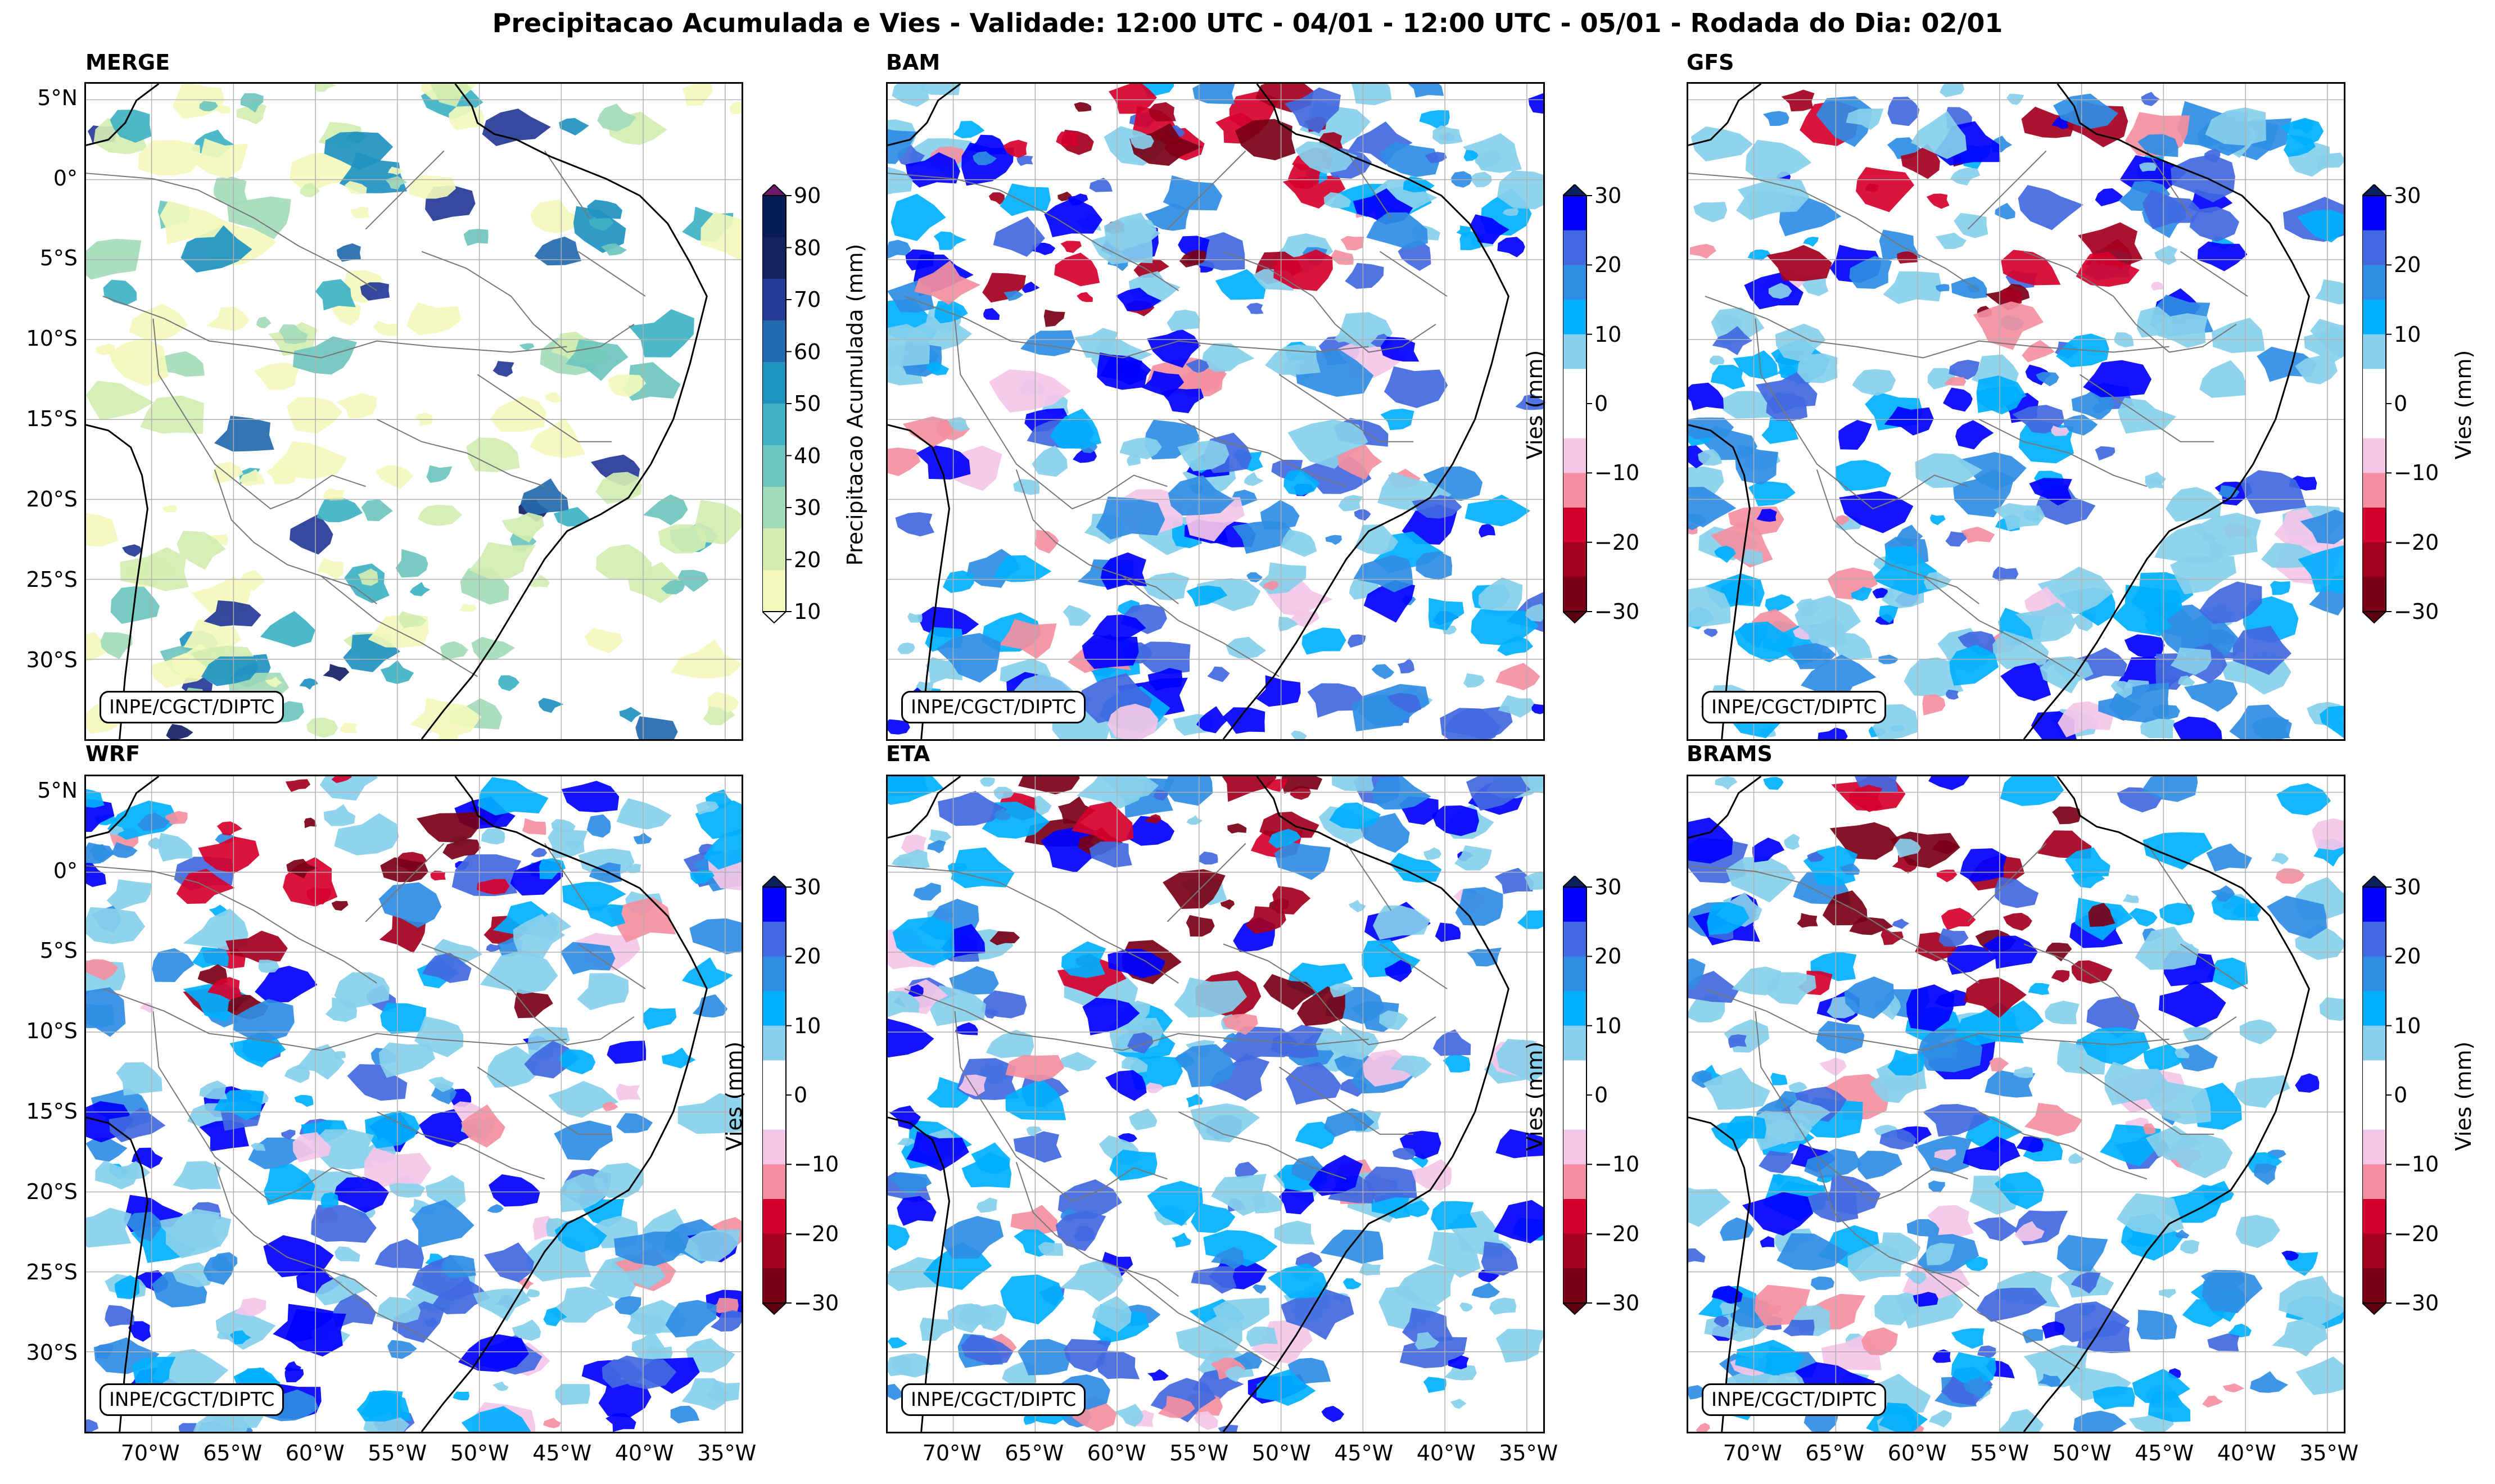  Describe the element at coordinates (2016, 411) in the screenshot. I see `map-canvas` at that location.